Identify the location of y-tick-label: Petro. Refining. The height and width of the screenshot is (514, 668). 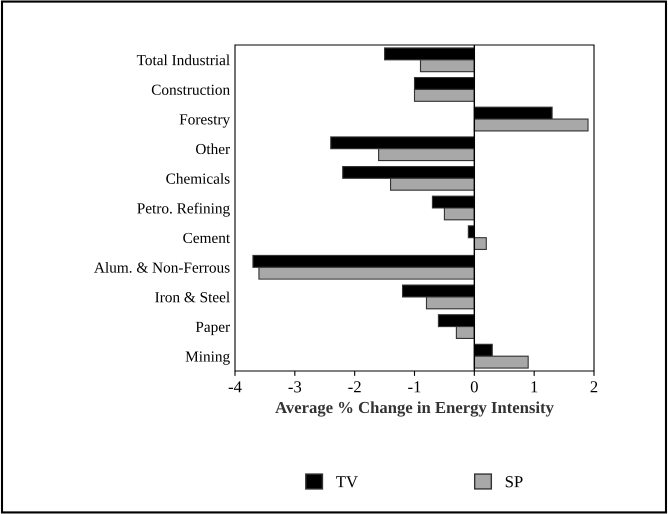
(183, 209).